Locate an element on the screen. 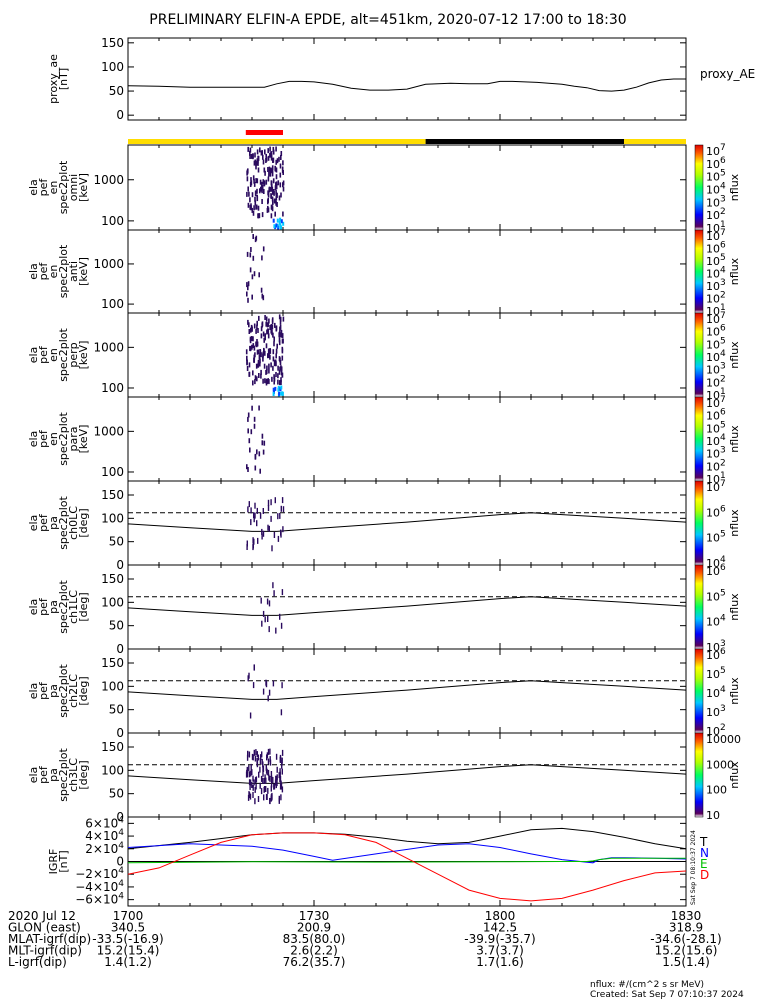 This screenshot has height=1004, width=775. pa-ch2-colorbar-tick: 10⁶ is located at coordinates (716, 654).